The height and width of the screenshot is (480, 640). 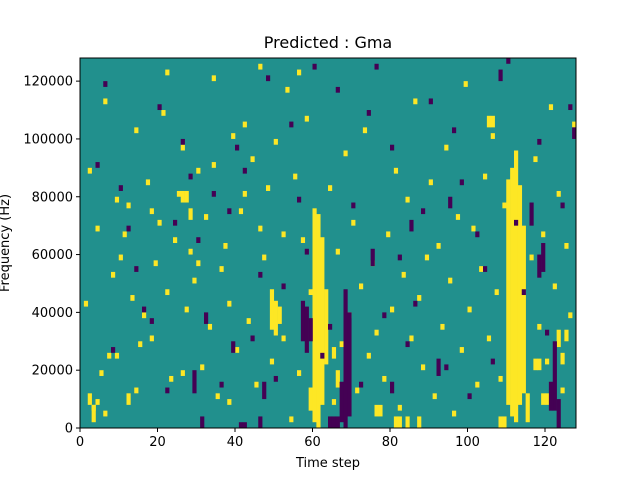 I want to click on x-tick-label: 0, so click(x=80, y=442).